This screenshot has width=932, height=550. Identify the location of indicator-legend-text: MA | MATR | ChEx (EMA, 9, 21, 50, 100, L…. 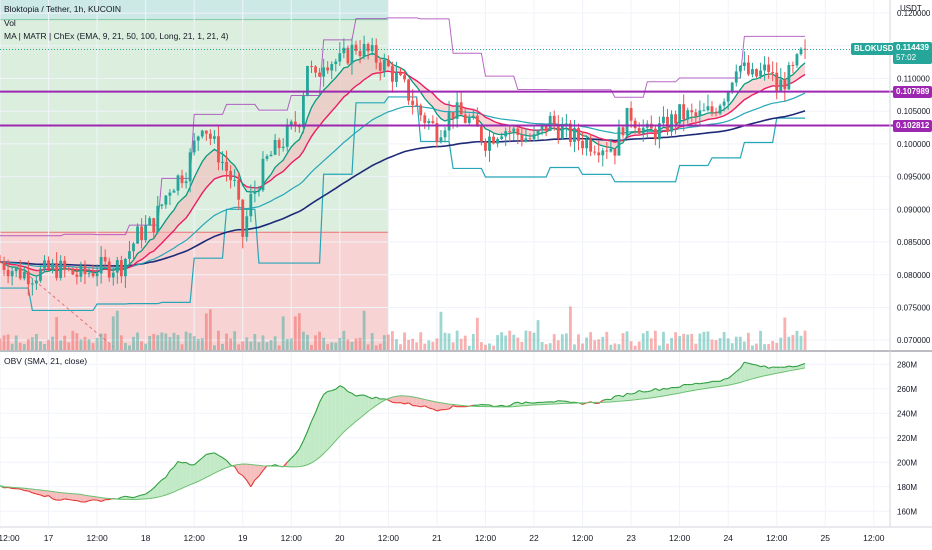
(116, 36).